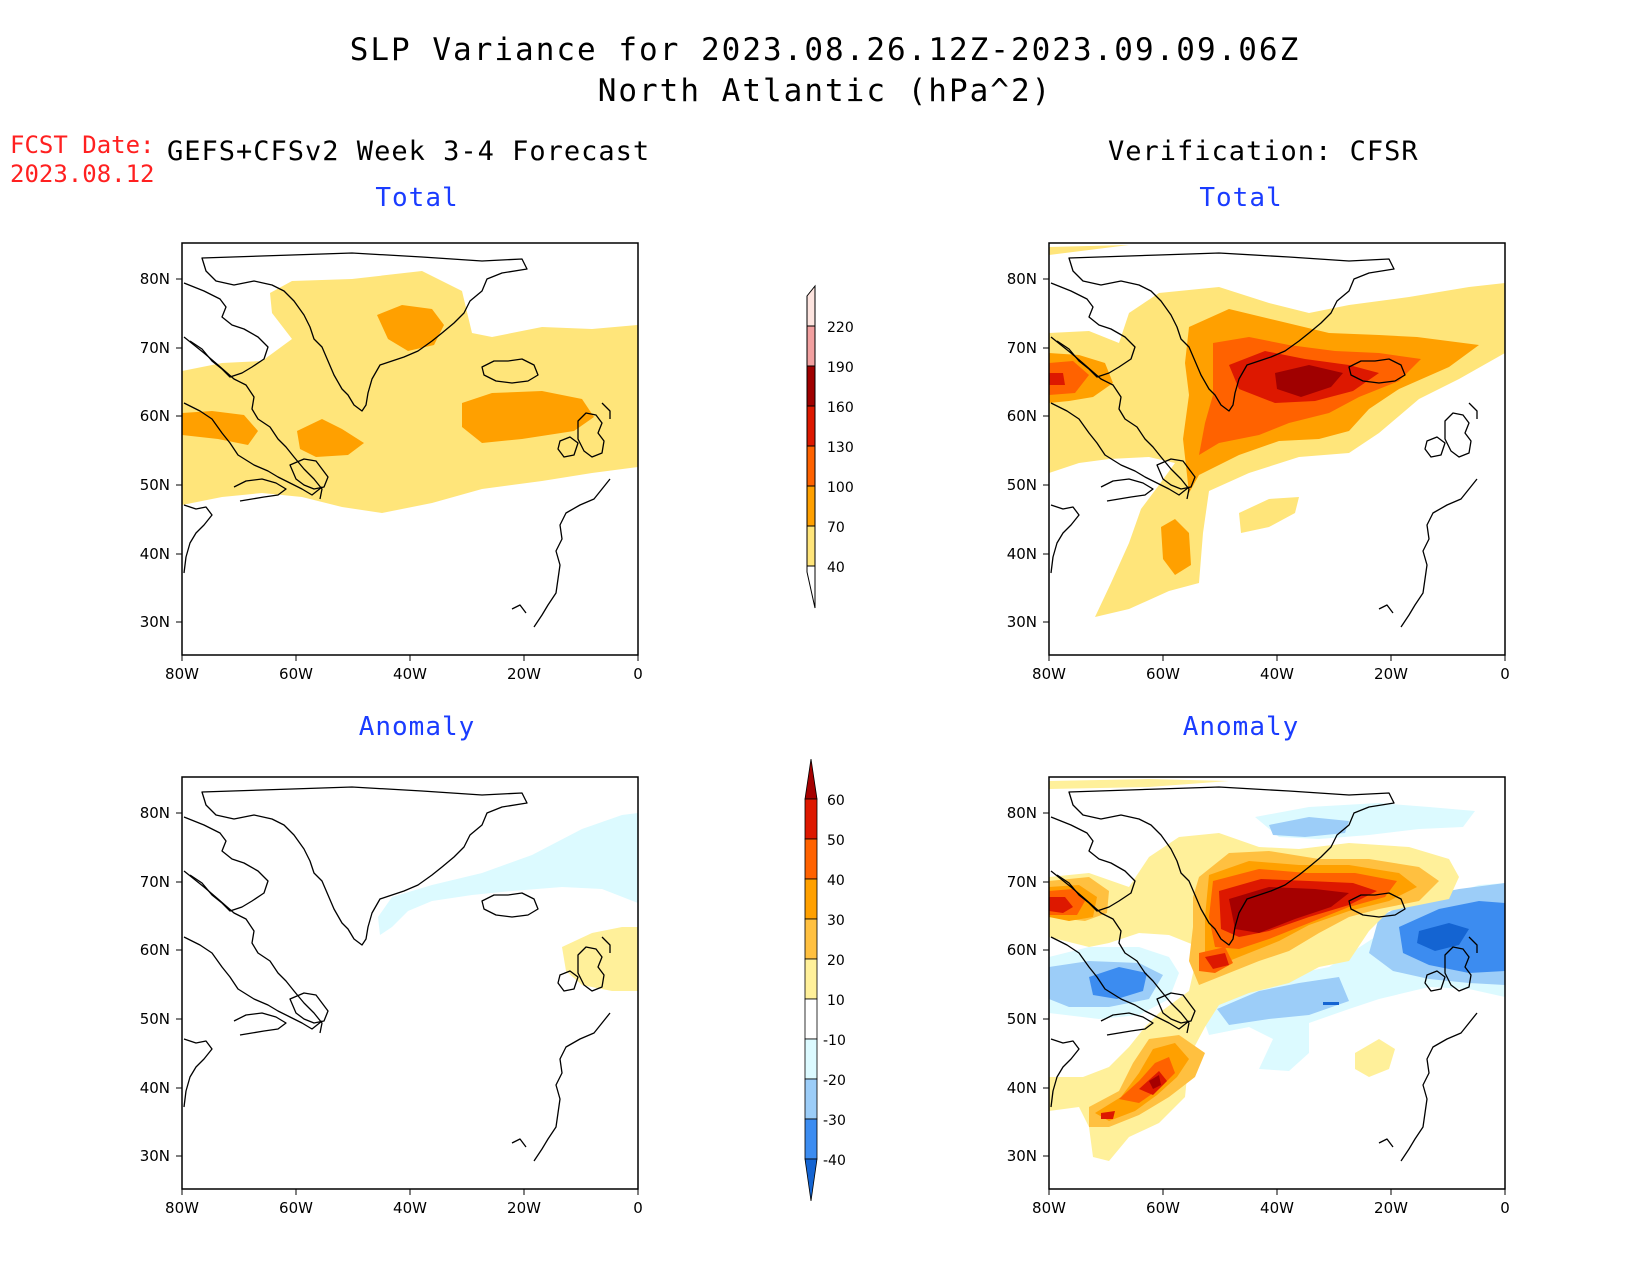 The image size is (1650, 1275). I want to click on fcst-date-label: FCST Date:, so click(82, 145).